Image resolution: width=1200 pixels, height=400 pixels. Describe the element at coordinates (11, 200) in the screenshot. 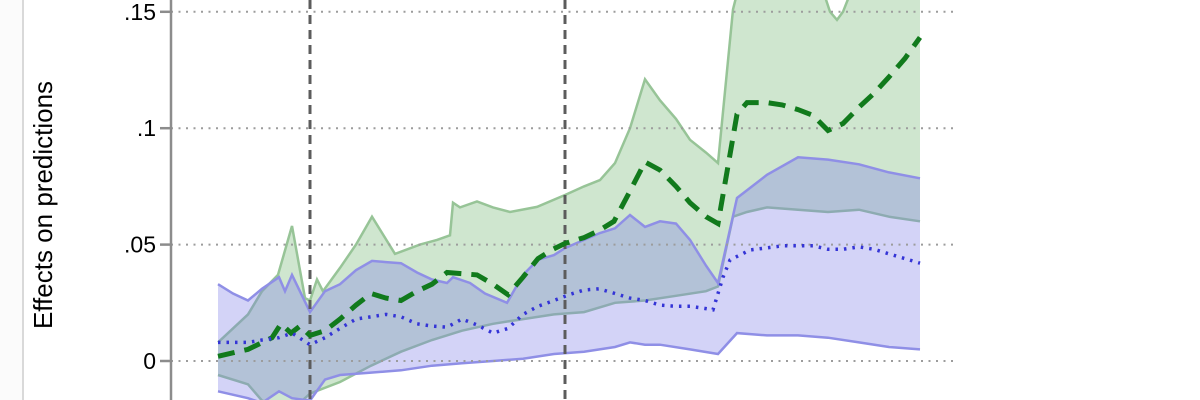

I see `page-background-strip` at that location.